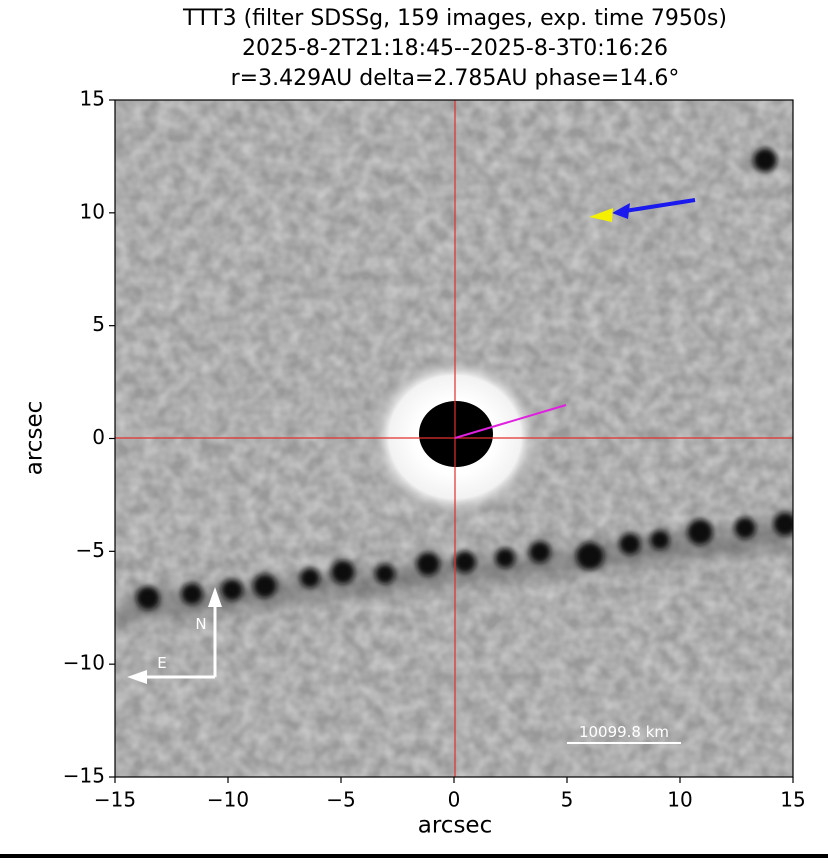  What do you see at coordinates (115, 800) in the screenshot?
I see `x-tick-label: −15` at bounding box center [115, 800].